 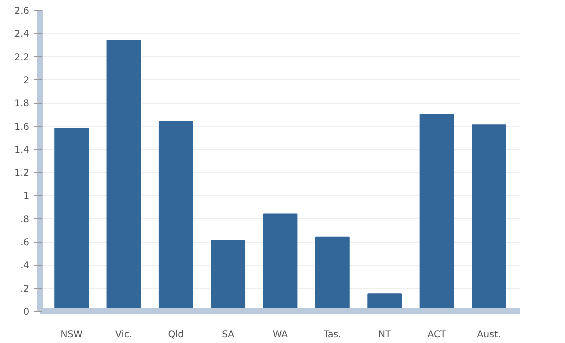 I want to click on x-tick-label: Aust., so click(x=489, y=335).